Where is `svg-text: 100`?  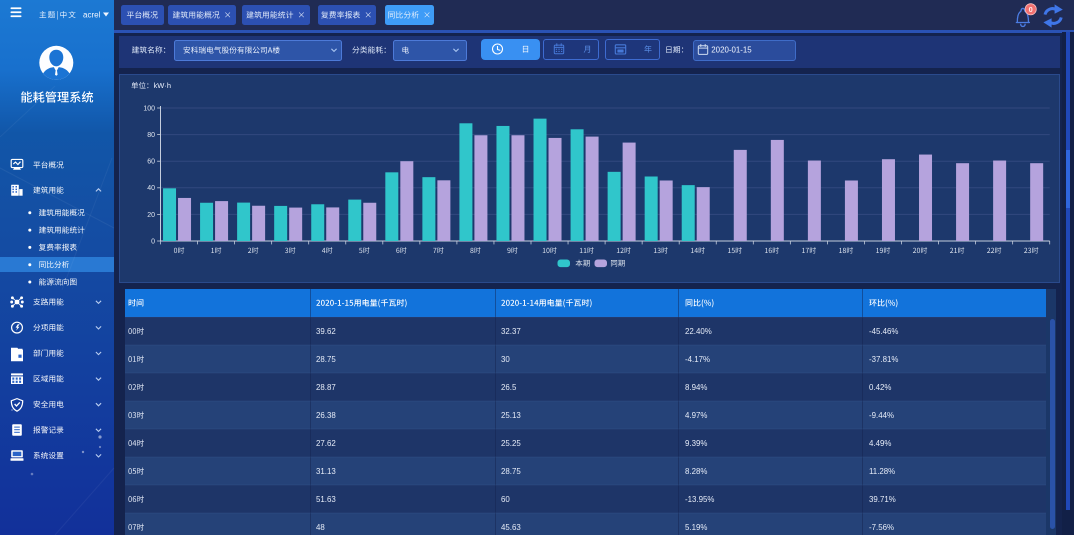 svg-text: 100 is located at coordinates (149, 108).